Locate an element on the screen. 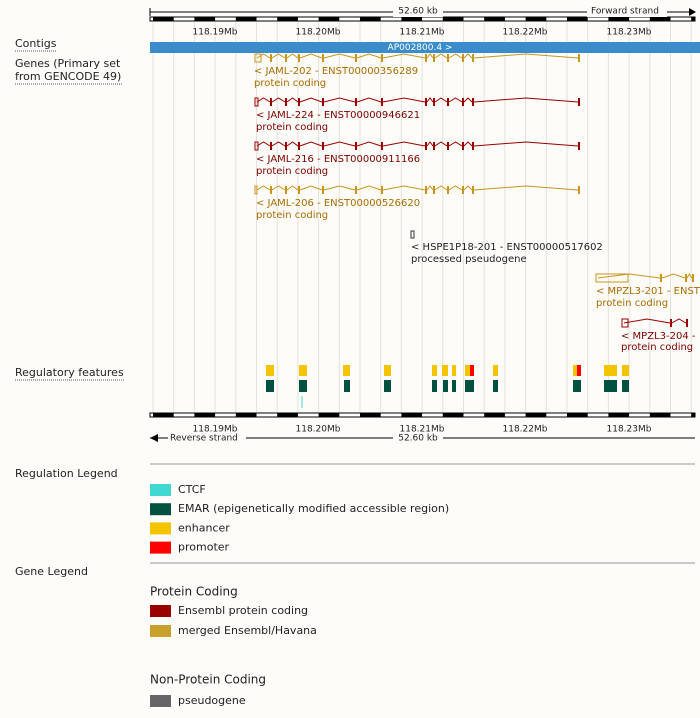 The image size is (700, 718). ctcf is located at coordinates (302, 402).